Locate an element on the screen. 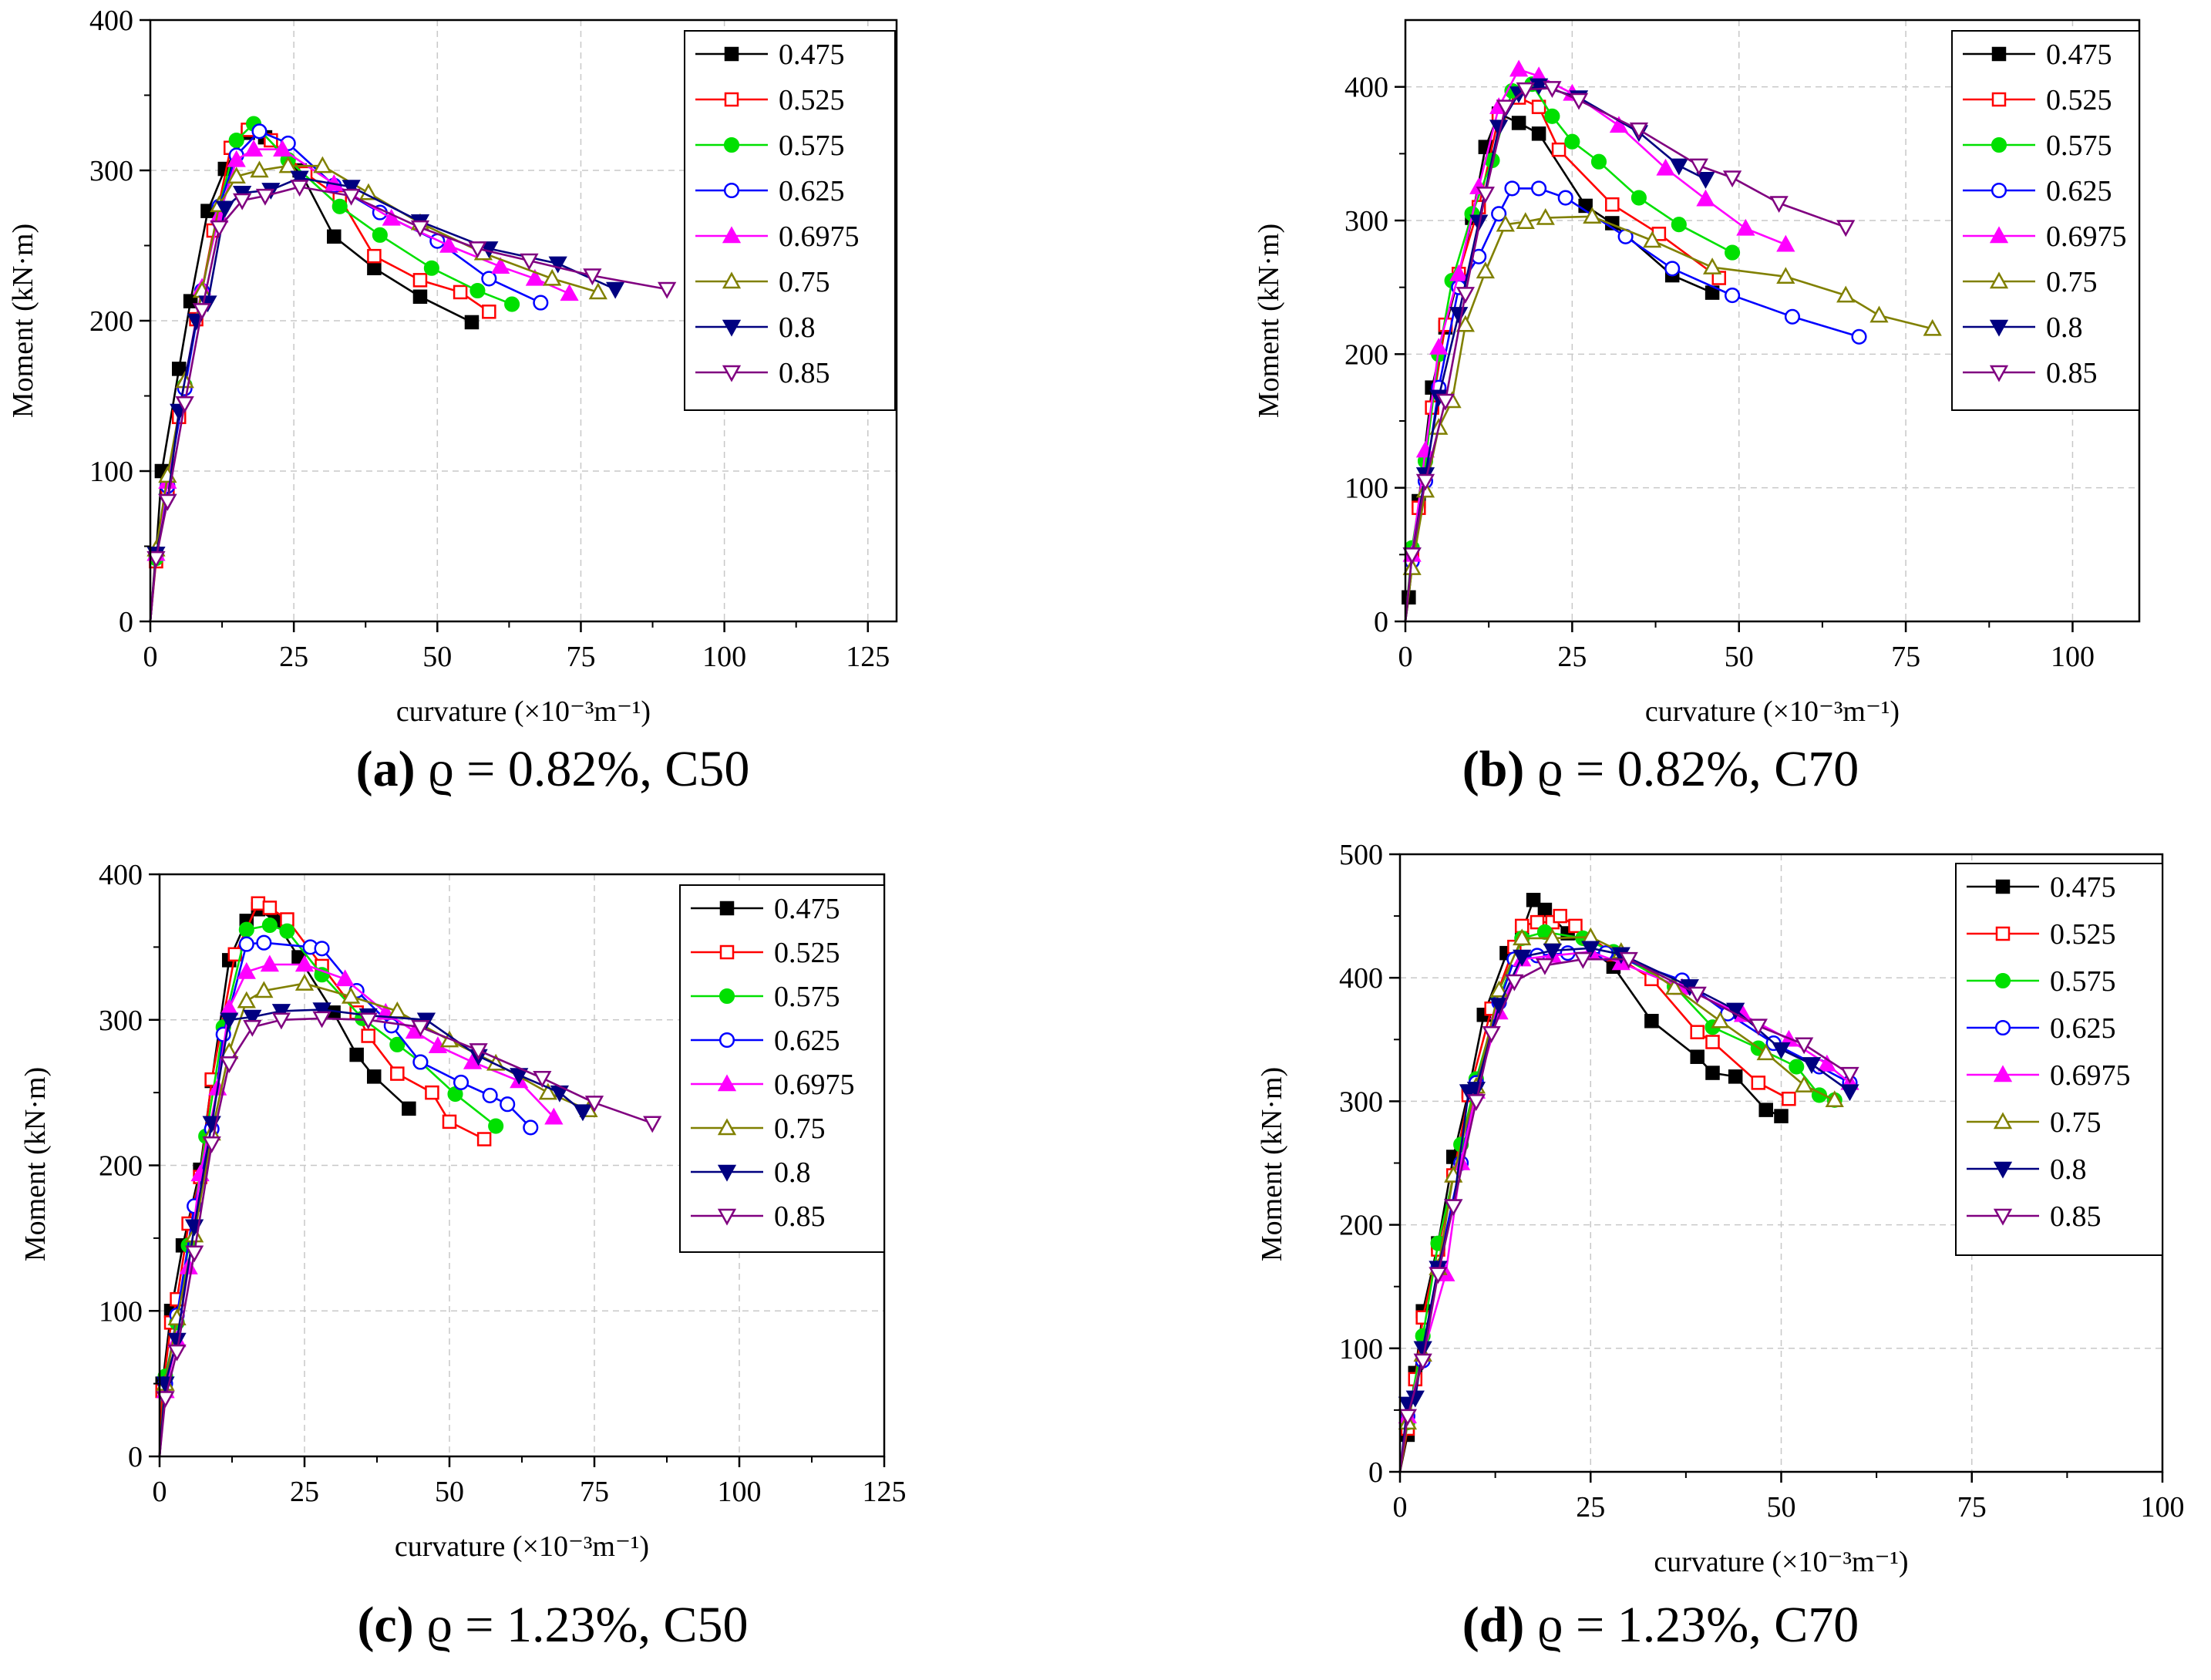 Image resolution: width=2211 pixels, height=1680 pixels. legend-label: 0.75 is located at coordinates (2072, 282).